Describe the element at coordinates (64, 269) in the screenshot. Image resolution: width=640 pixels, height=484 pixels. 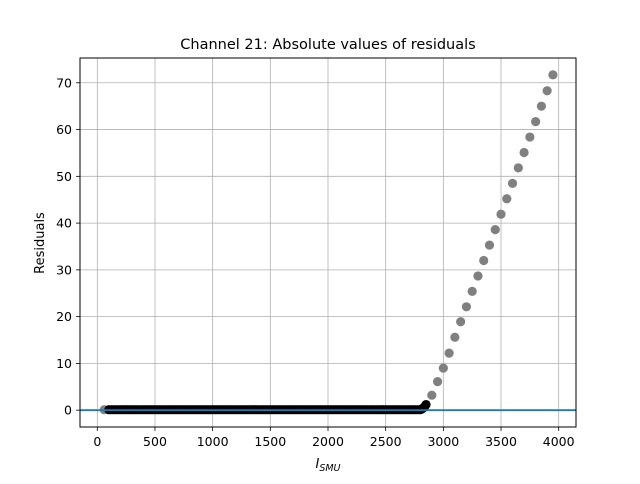
I see `y-tick-label: 30` at that location.